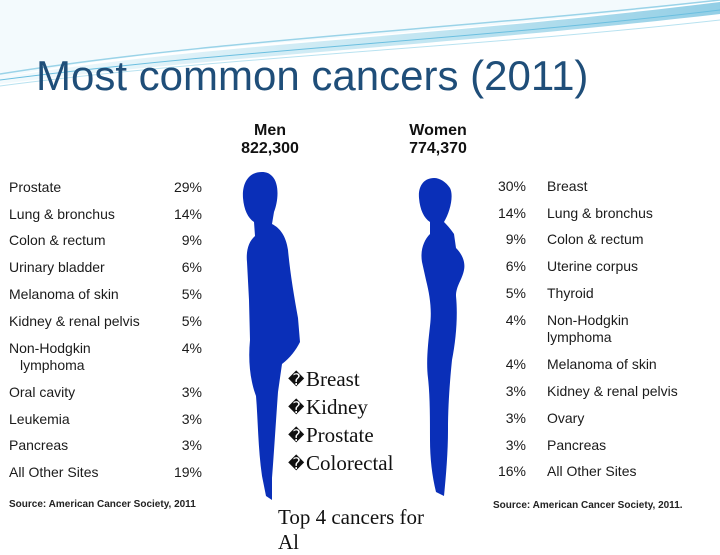 The image size is (720, 555). I want to click on women-row-site: Thyroid, so click(570, 293).